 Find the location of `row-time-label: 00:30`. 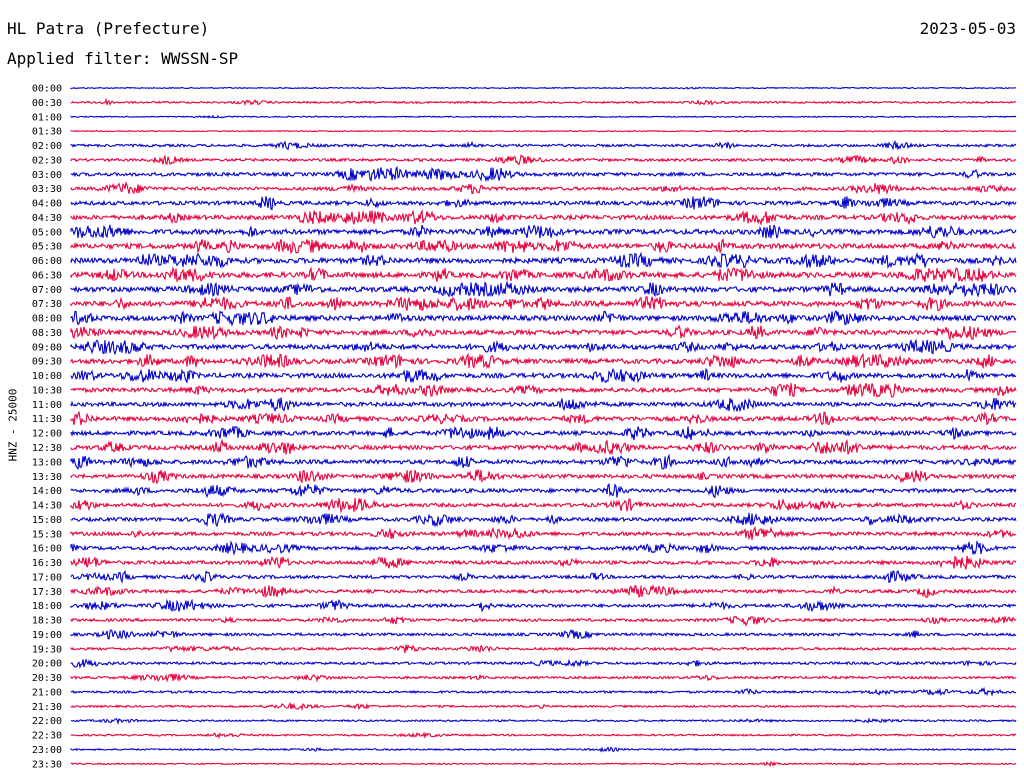

row-time-label: 00:30 is located at coordinates (47, 103).